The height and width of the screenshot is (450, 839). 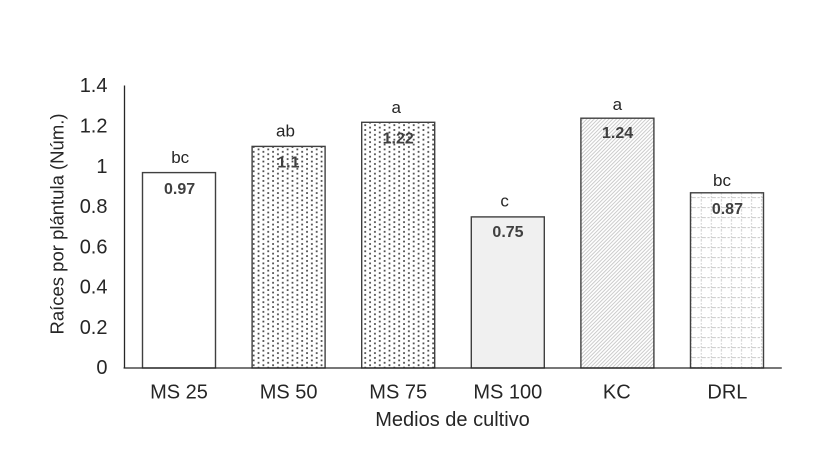 What do you see at coordinates (101, 368) in the screenshot?
I see `svg-text: 0` at bounding box center [101, 368].